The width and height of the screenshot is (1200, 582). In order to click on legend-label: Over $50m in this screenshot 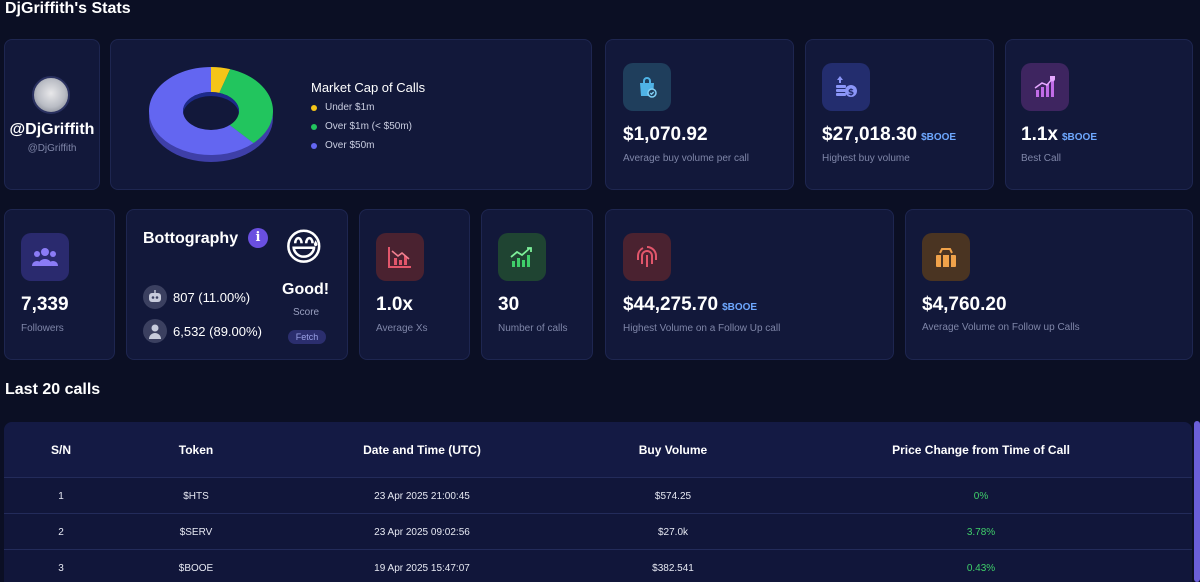, I will do `click(350, 145)`.